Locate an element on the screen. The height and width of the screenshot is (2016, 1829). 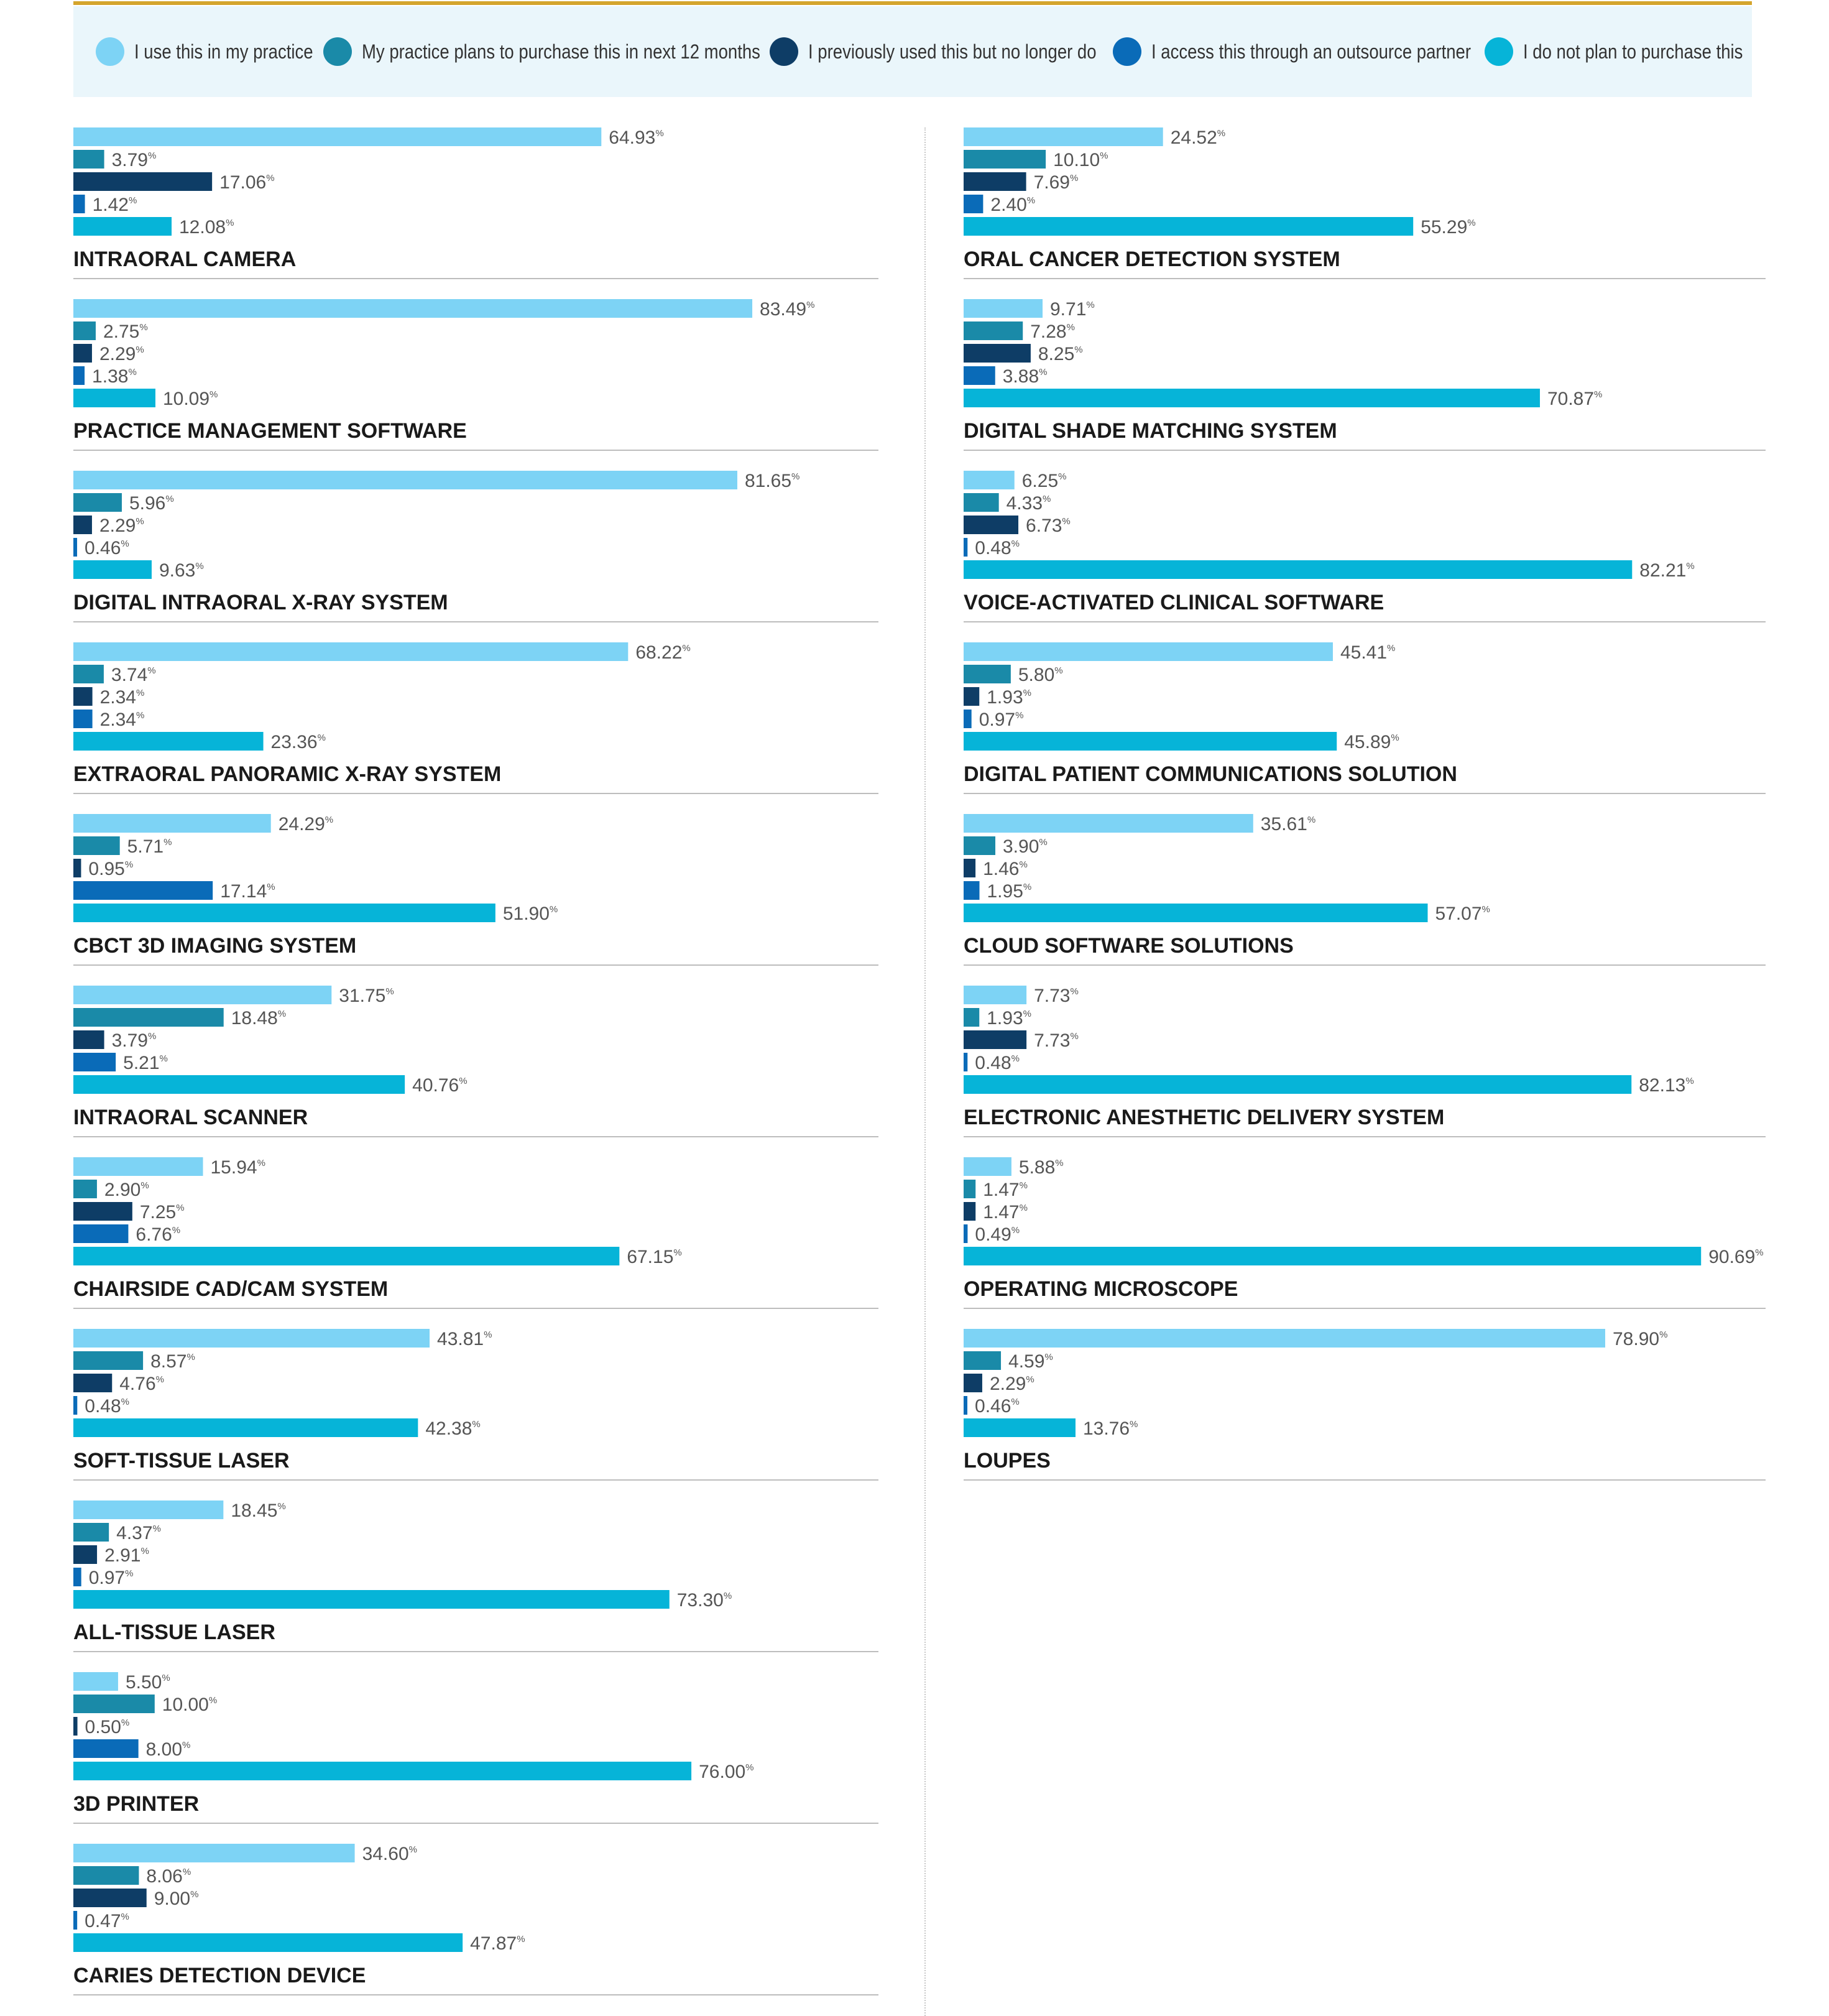
bar-value-label-13-2: 6.73% is located at coordinates (1048, 526).